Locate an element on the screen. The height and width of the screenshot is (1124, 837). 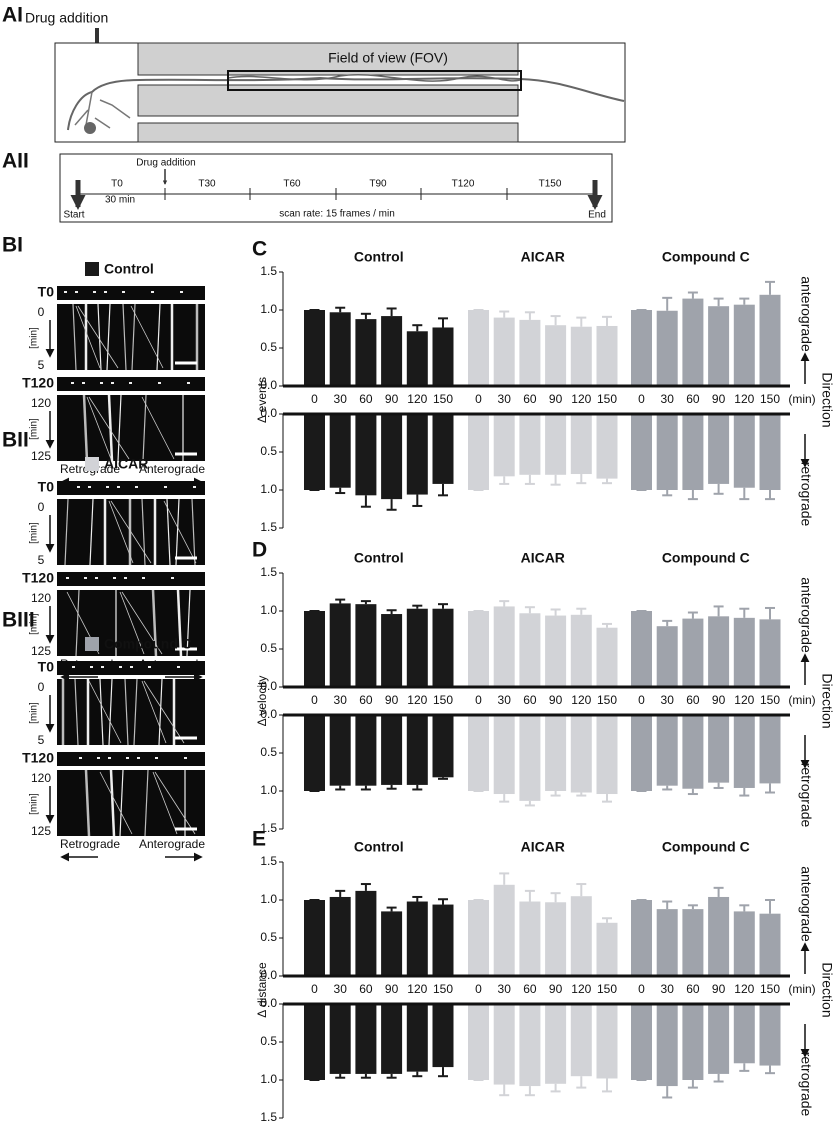
fov-label: Field of view (FOV) is located at coordinates (388, 58).